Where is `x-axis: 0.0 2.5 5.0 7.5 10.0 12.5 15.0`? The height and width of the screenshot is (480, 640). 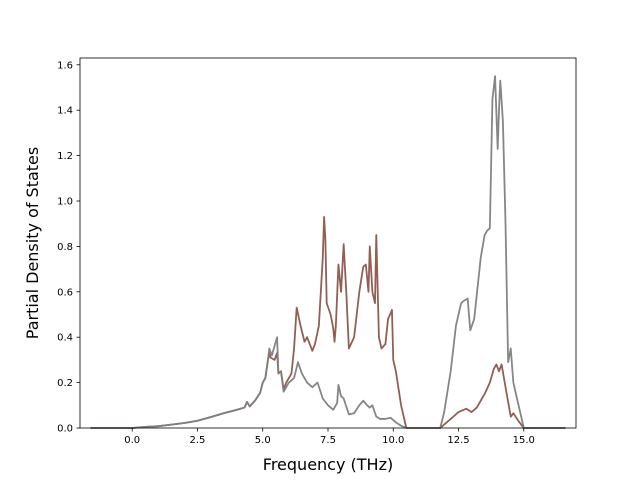 x-axis: 0.0 2.5 5.0 7.5 10.0 12.5 15.0 is located at coordinates (329, 437).